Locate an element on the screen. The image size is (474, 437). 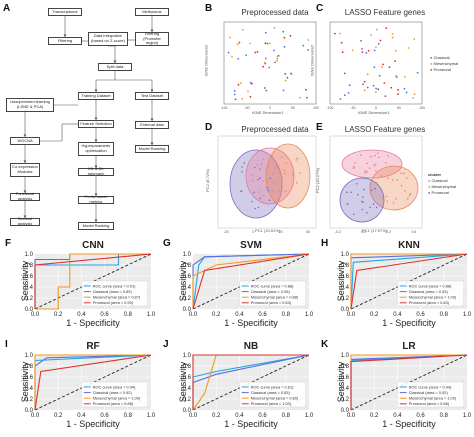
panel-e-legend-classical: ● Classical is located at coordinates (438, 180).